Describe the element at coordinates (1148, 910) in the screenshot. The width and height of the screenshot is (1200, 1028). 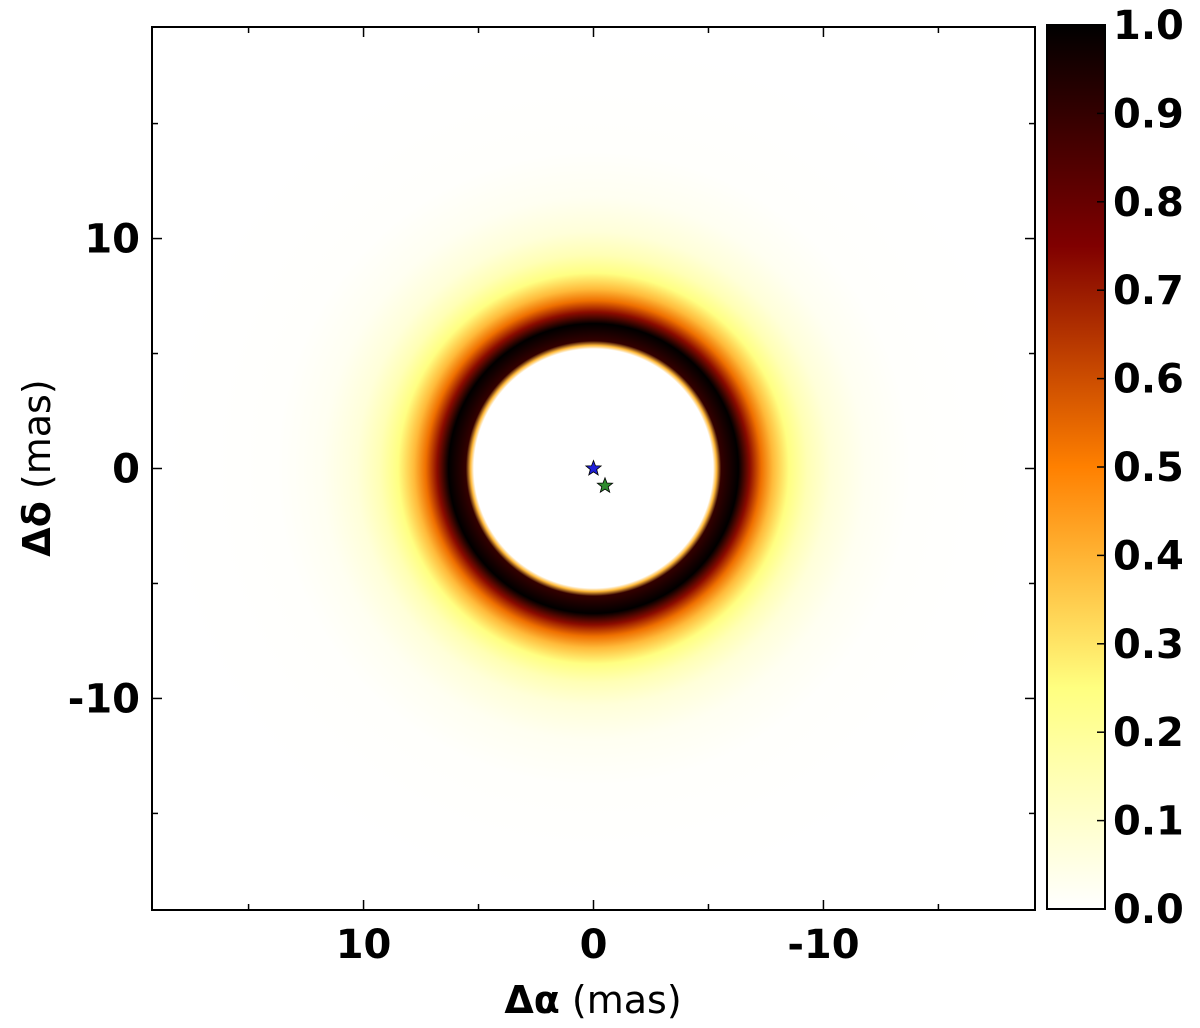
I see `colorbar-tick-label: 0.0` at that location.